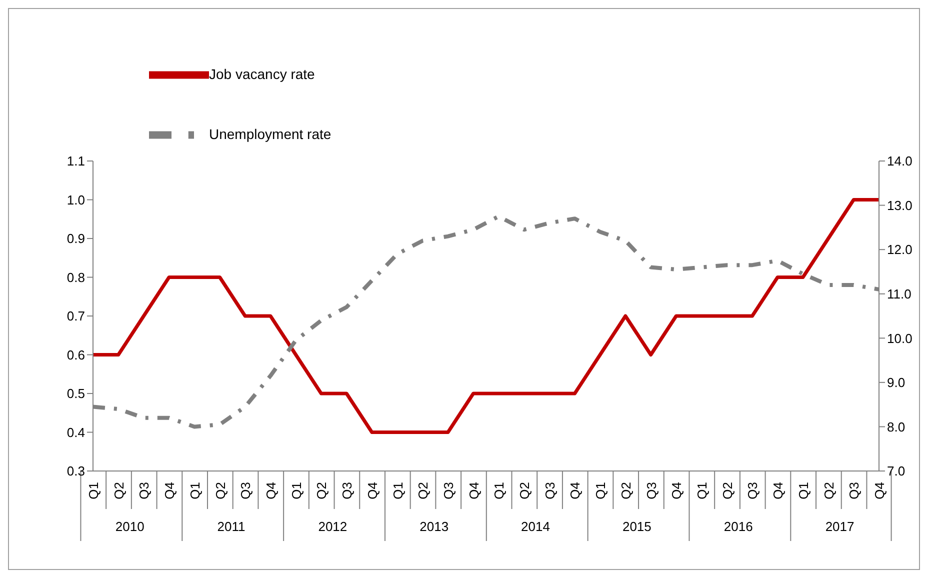 The width and height of the screenshot is (928, 576). I want to click on y-tick-label: 0.9, so click(75, 238).